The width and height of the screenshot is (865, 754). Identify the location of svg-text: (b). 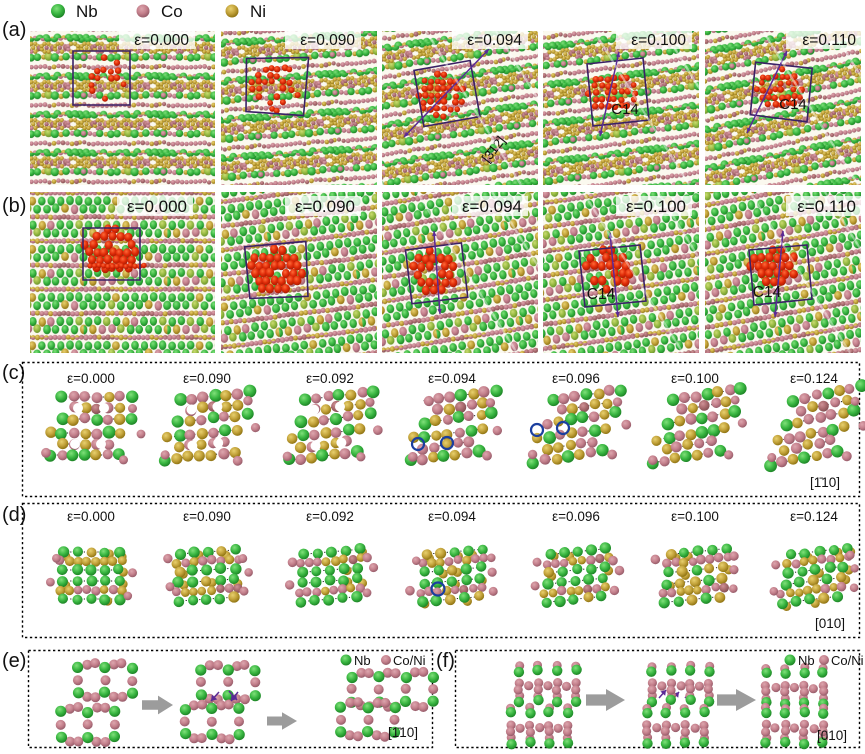
(14, 206).